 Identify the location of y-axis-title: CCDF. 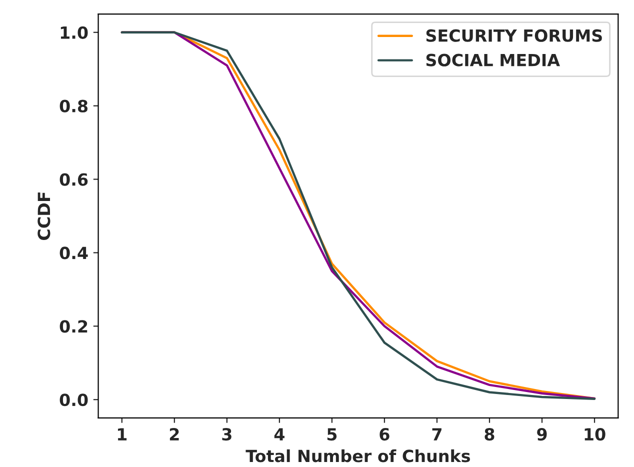
(44, 216).